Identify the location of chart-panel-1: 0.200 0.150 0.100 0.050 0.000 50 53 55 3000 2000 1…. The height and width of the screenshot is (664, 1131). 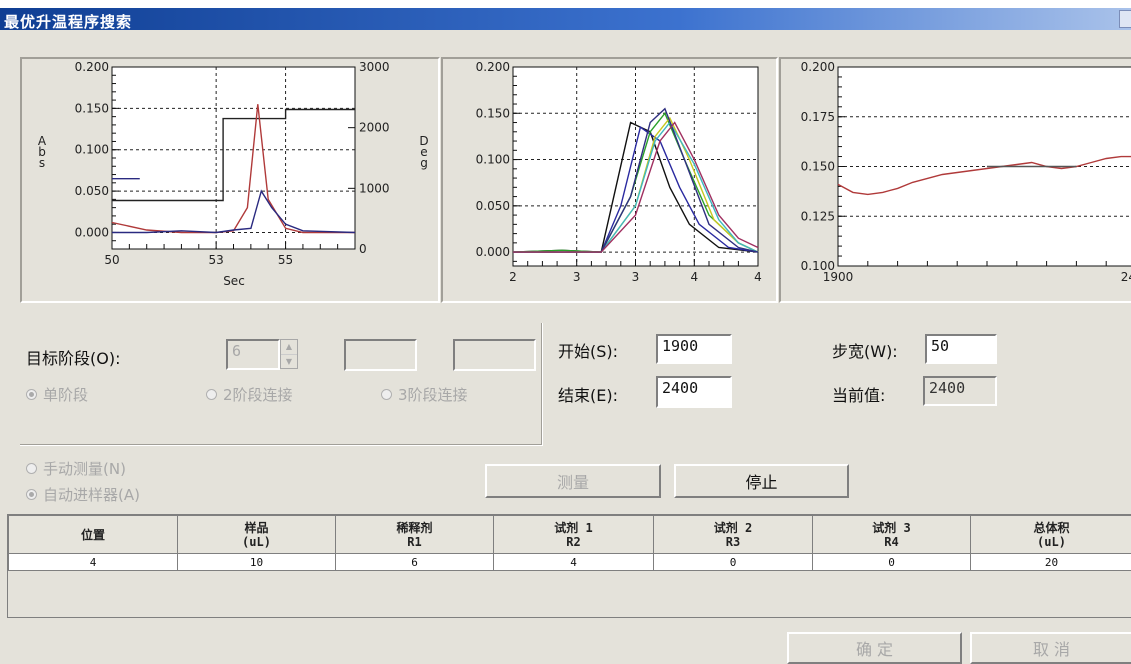
(230, 180).